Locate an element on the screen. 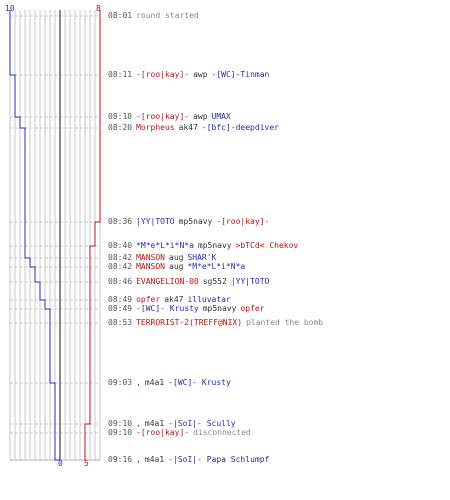  event-row: 08:40 *M*e*L*i*N*a mp5navy >bTCd< Chekov is located at coordinates (205, 246).